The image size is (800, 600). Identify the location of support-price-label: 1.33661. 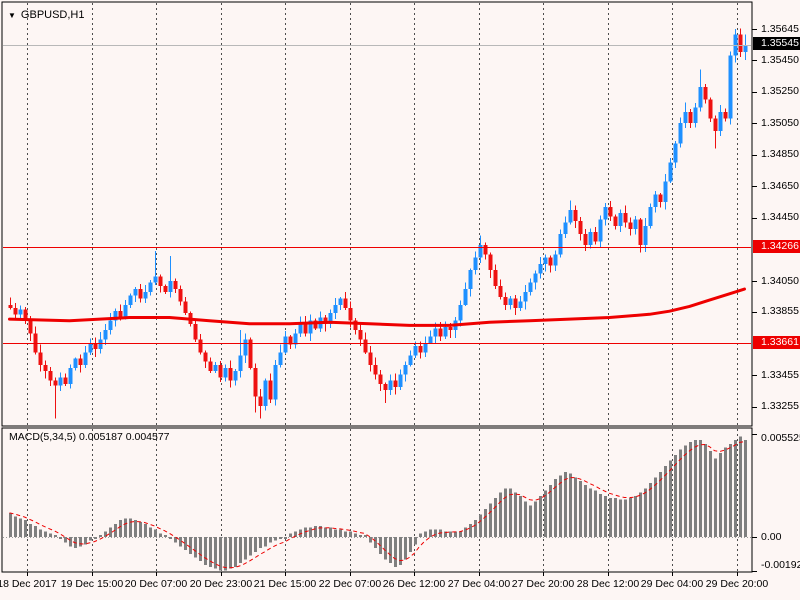
(776, 342).